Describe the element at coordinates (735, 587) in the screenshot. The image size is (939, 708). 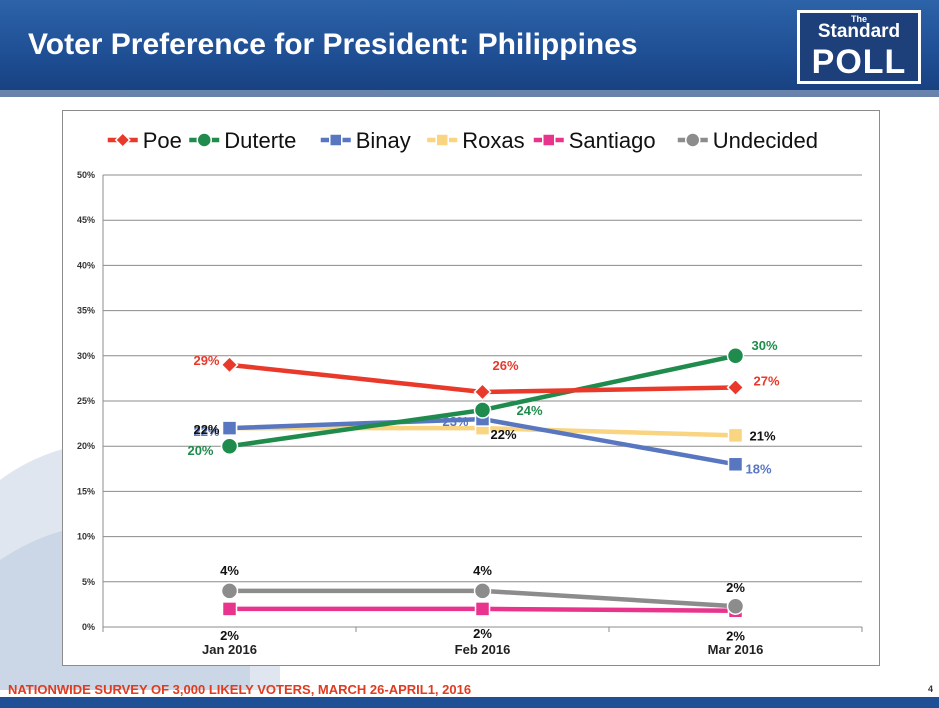
I see `data-label-undecided: 2%` at that location.